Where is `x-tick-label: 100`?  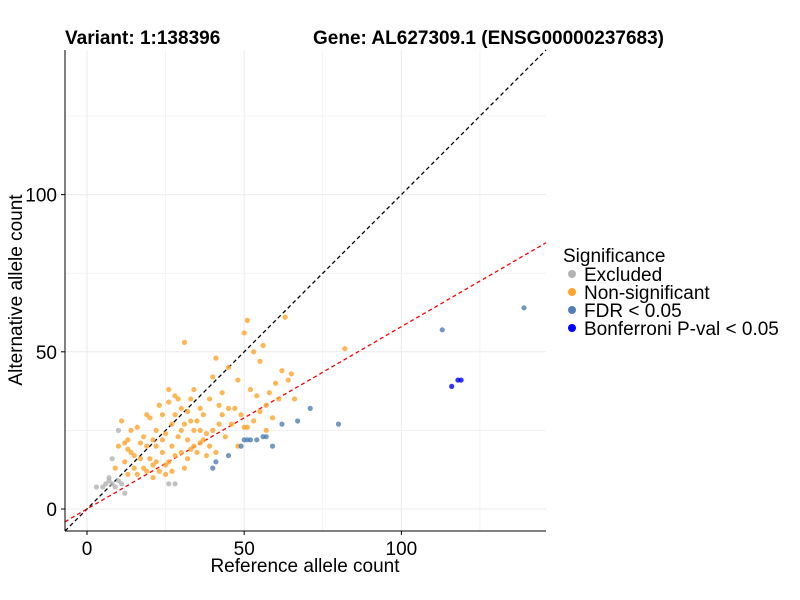 x-tick-label: 100 is located at coordinates (402, 549).